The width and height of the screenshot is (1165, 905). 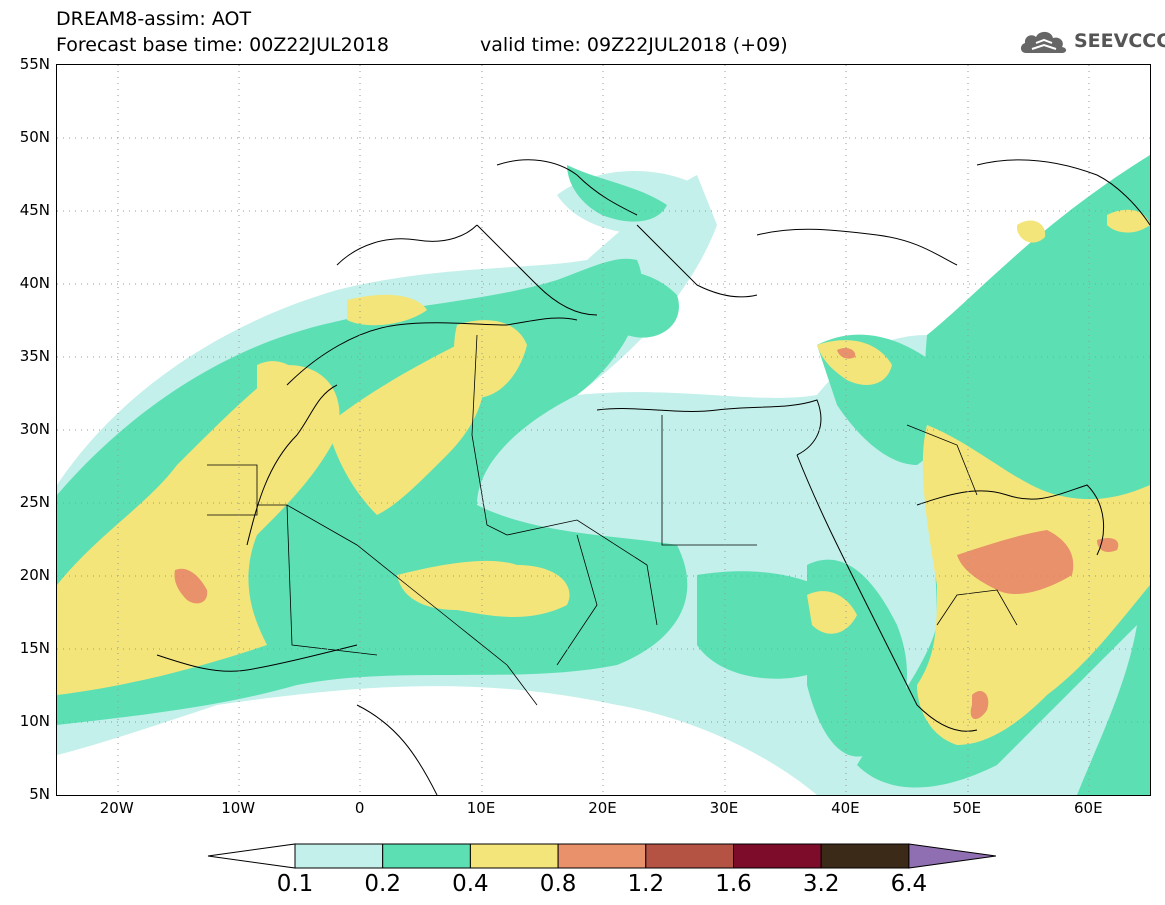 What do you see at coordinates (967, 808) in the screenshot?
I see `lon-label: 50E` at bounding box center [967, 808].